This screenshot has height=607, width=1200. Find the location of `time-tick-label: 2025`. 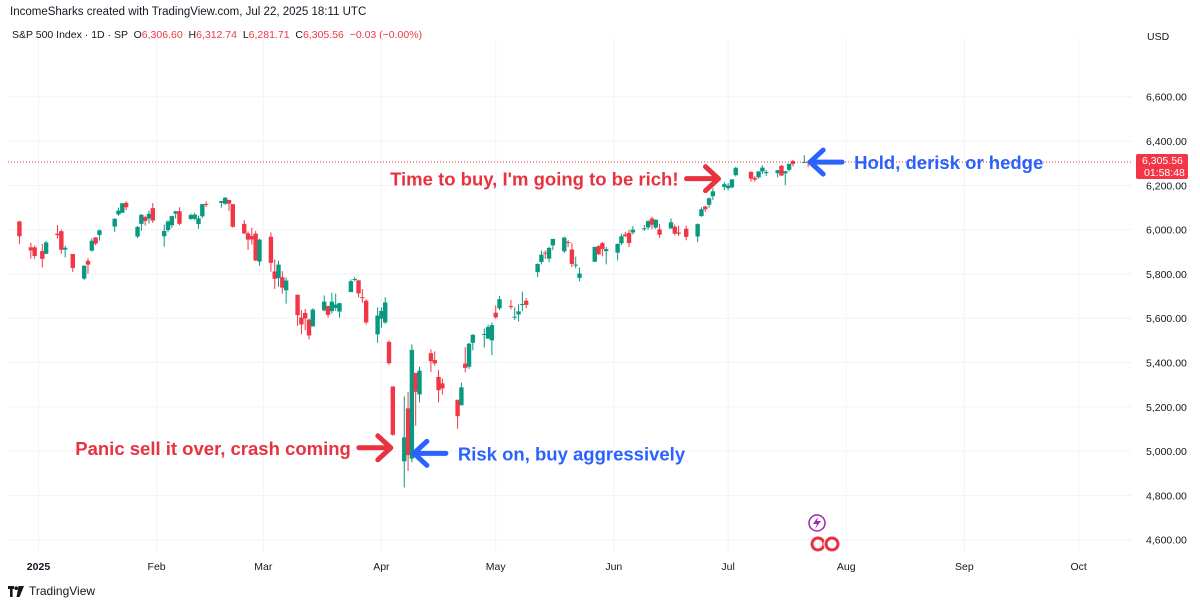

time-tick-label: 2025 is located at coordinates (39, 567).